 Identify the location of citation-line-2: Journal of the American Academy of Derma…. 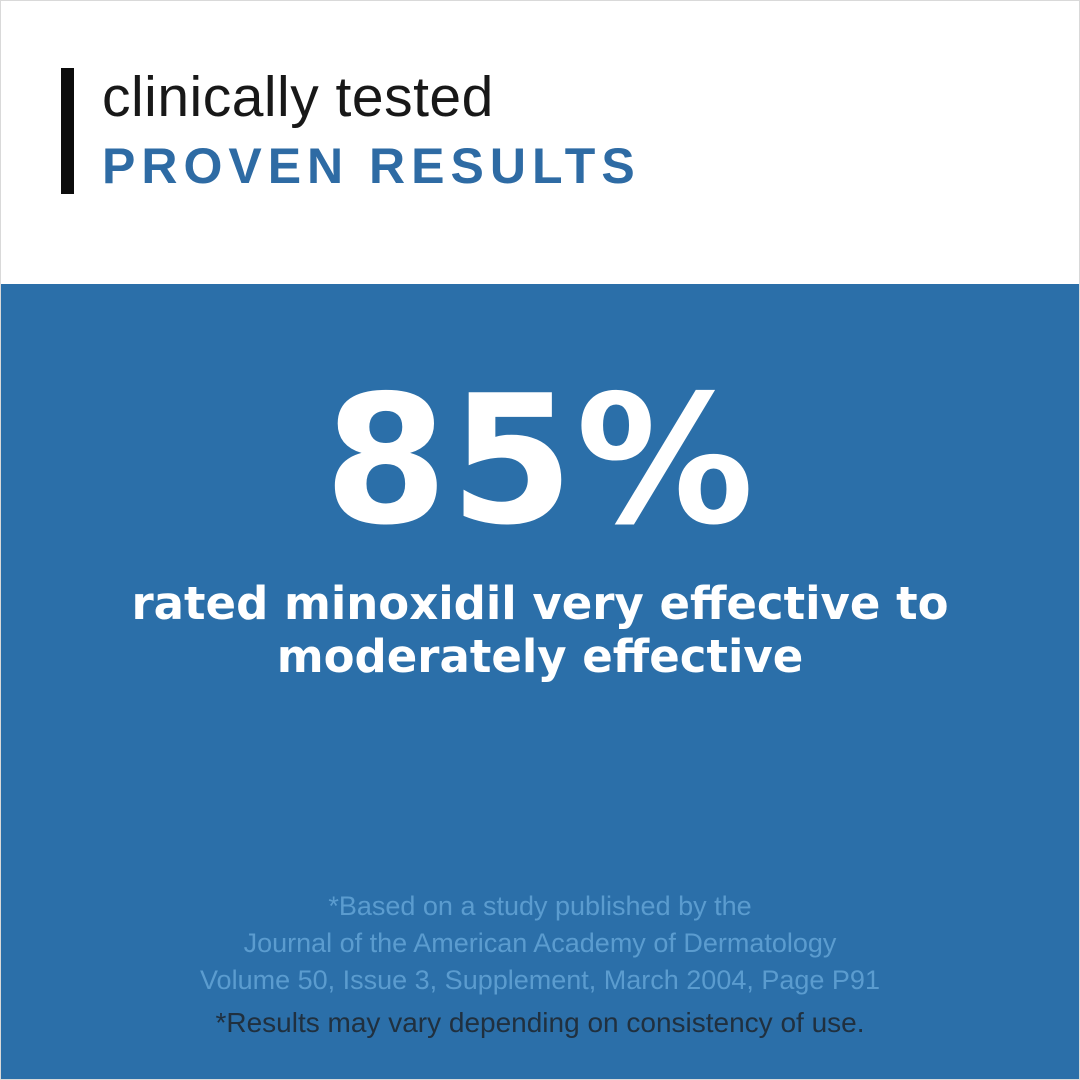
(540, 943).